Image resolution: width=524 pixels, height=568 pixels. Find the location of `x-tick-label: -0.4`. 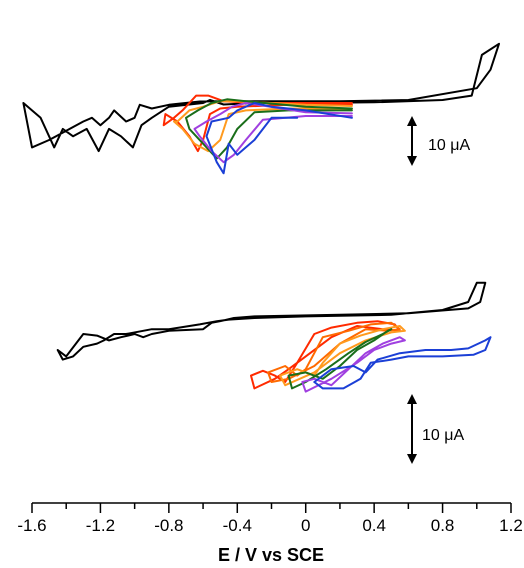

x-tick-label: -0.4 is located at coordinates (237, 525).